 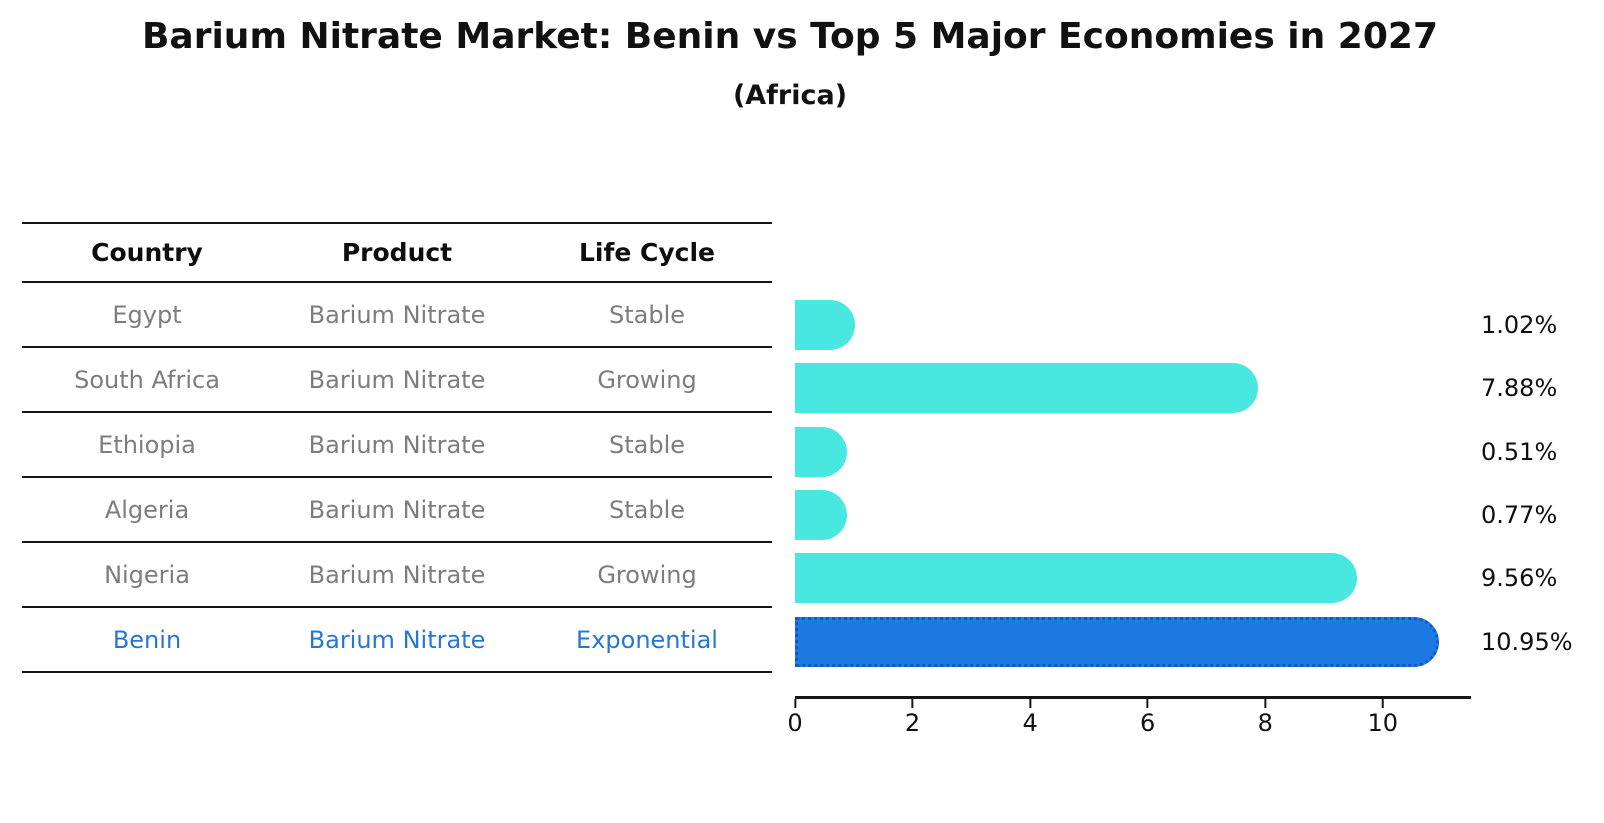 I want to click on country-cell: Benin, so click(x=147, y=639).